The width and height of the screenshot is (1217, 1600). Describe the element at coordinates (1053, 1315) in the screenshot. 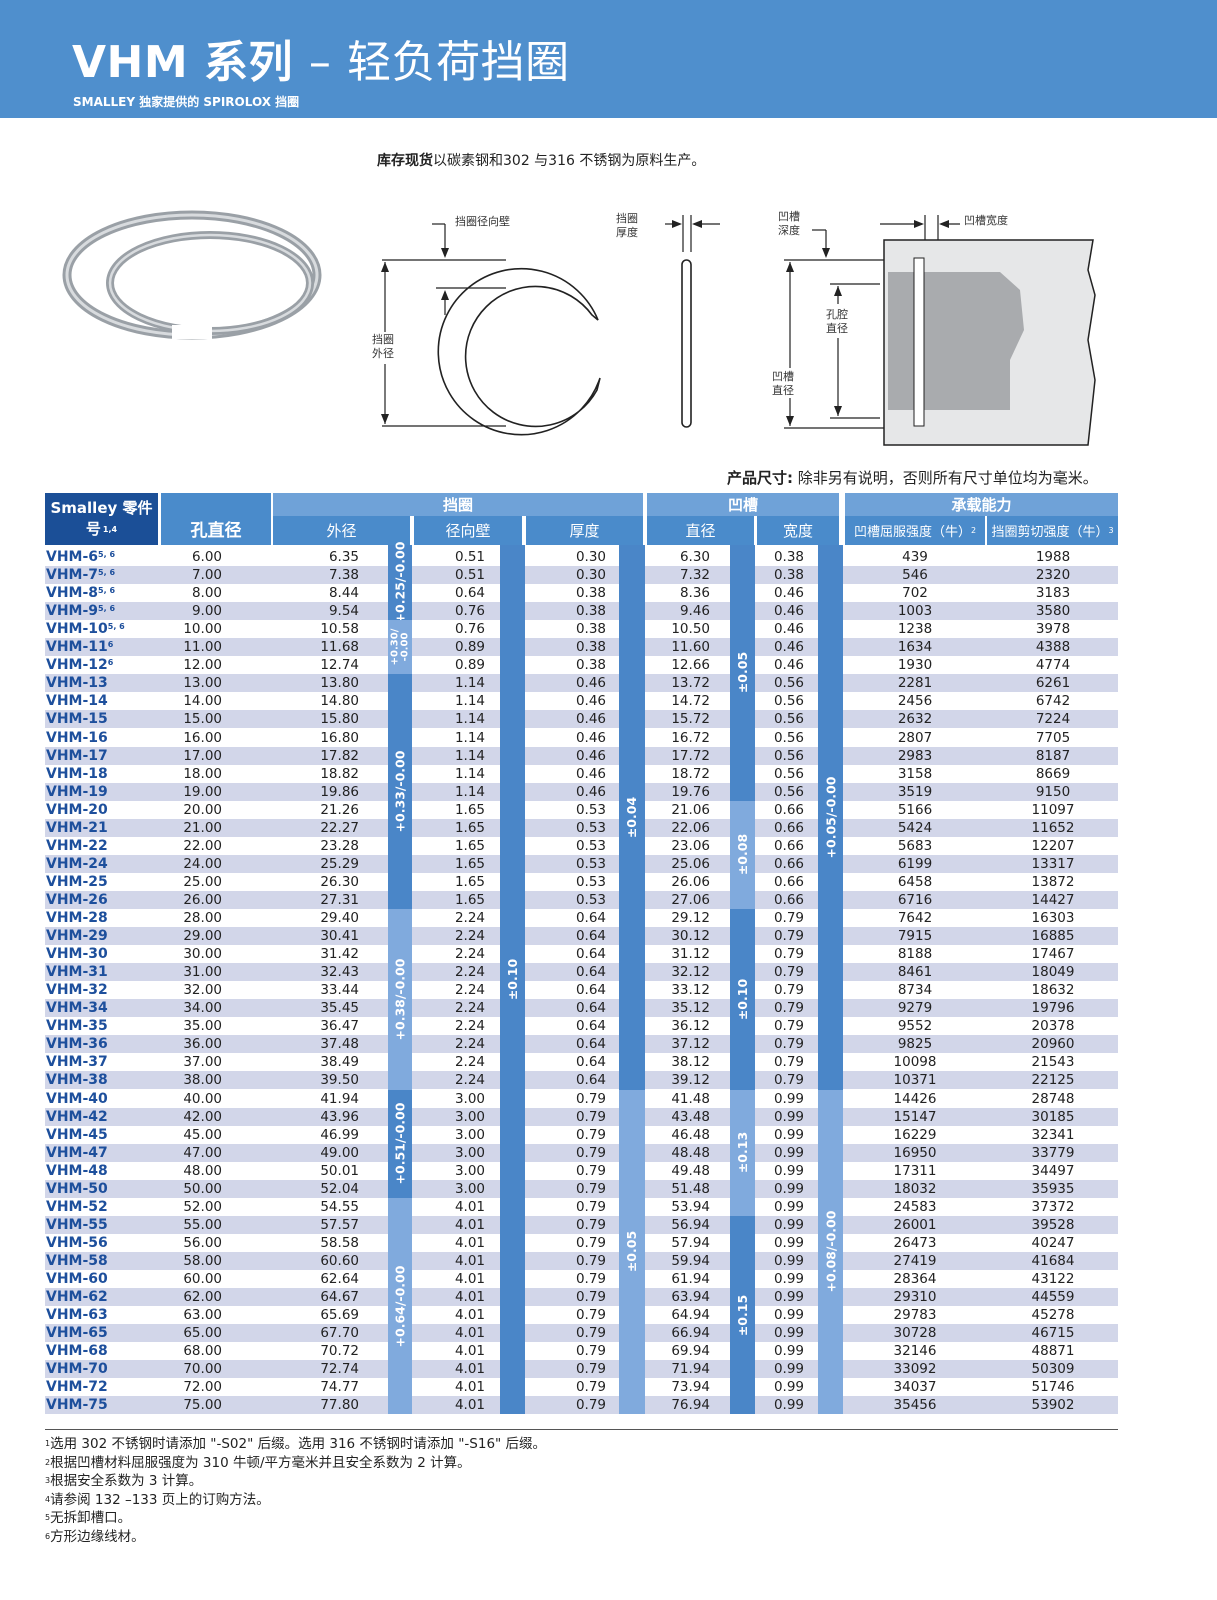

I see `cell-shear: 45278` at that location.